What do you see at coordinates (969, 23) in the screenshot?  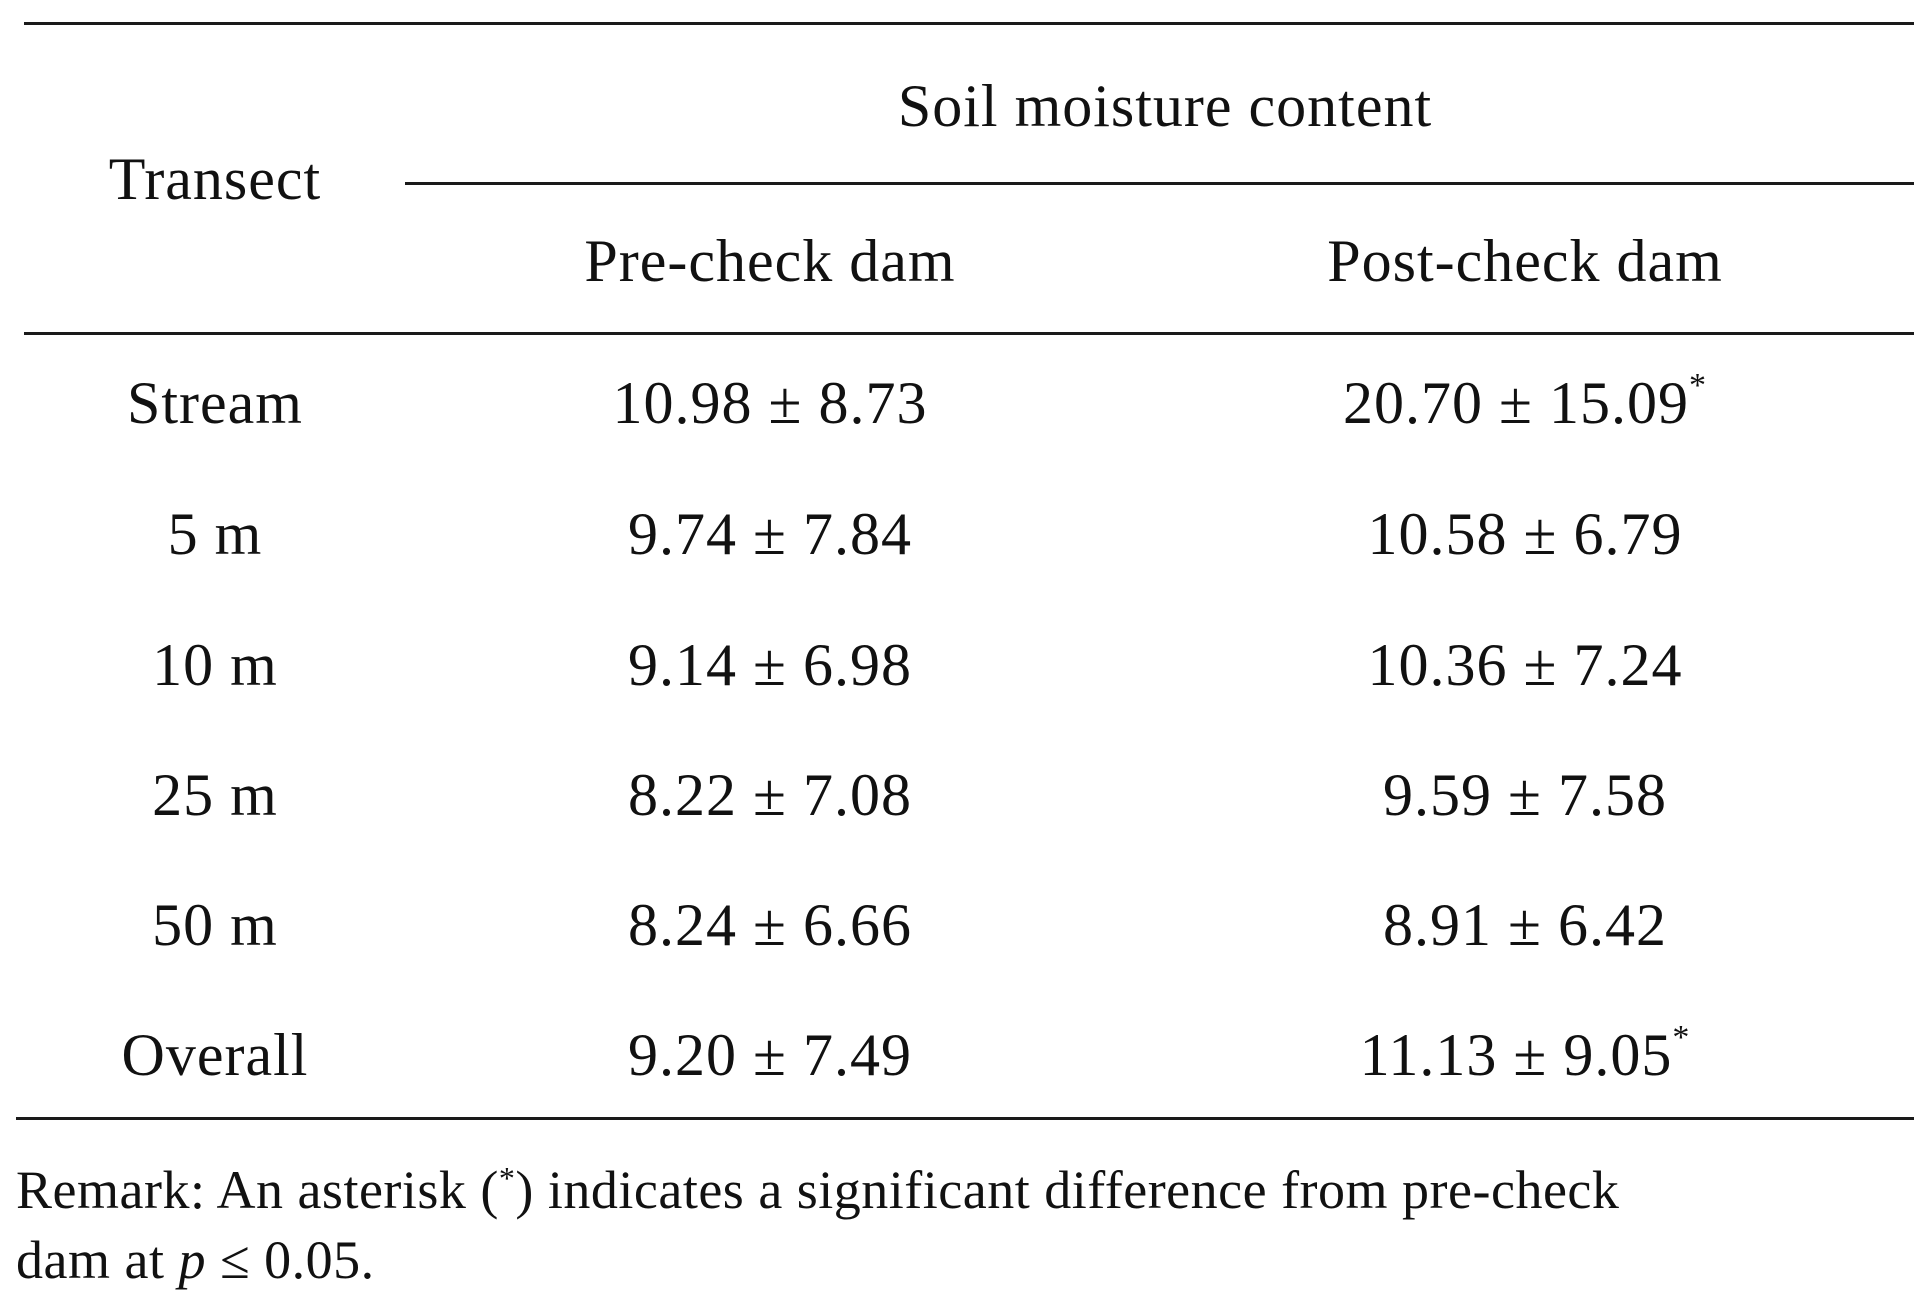 I see `table-top-rule` at bounding box center [969, 23].